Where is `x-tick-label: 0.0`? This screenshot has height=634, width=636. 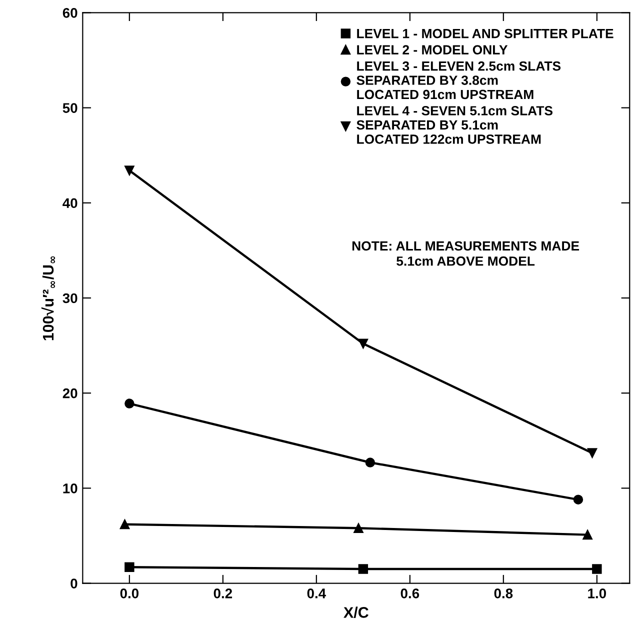 x-tick-label: 0.0 is located at coordinates (129, 593).